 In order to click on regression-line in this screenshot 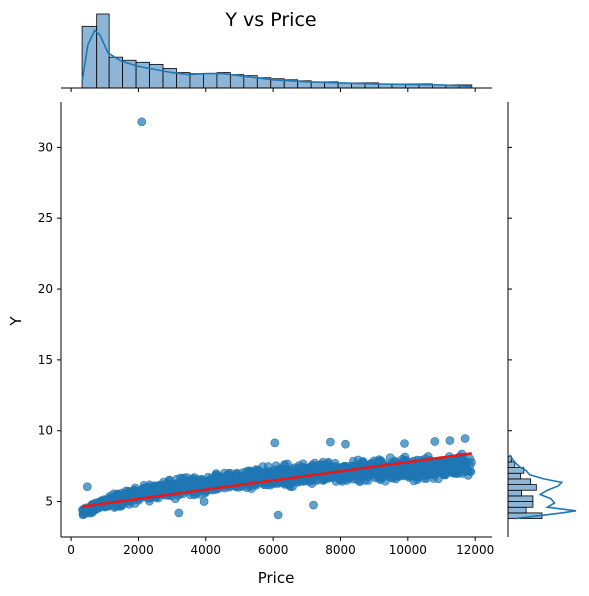, I will do `click(276, 480)`.